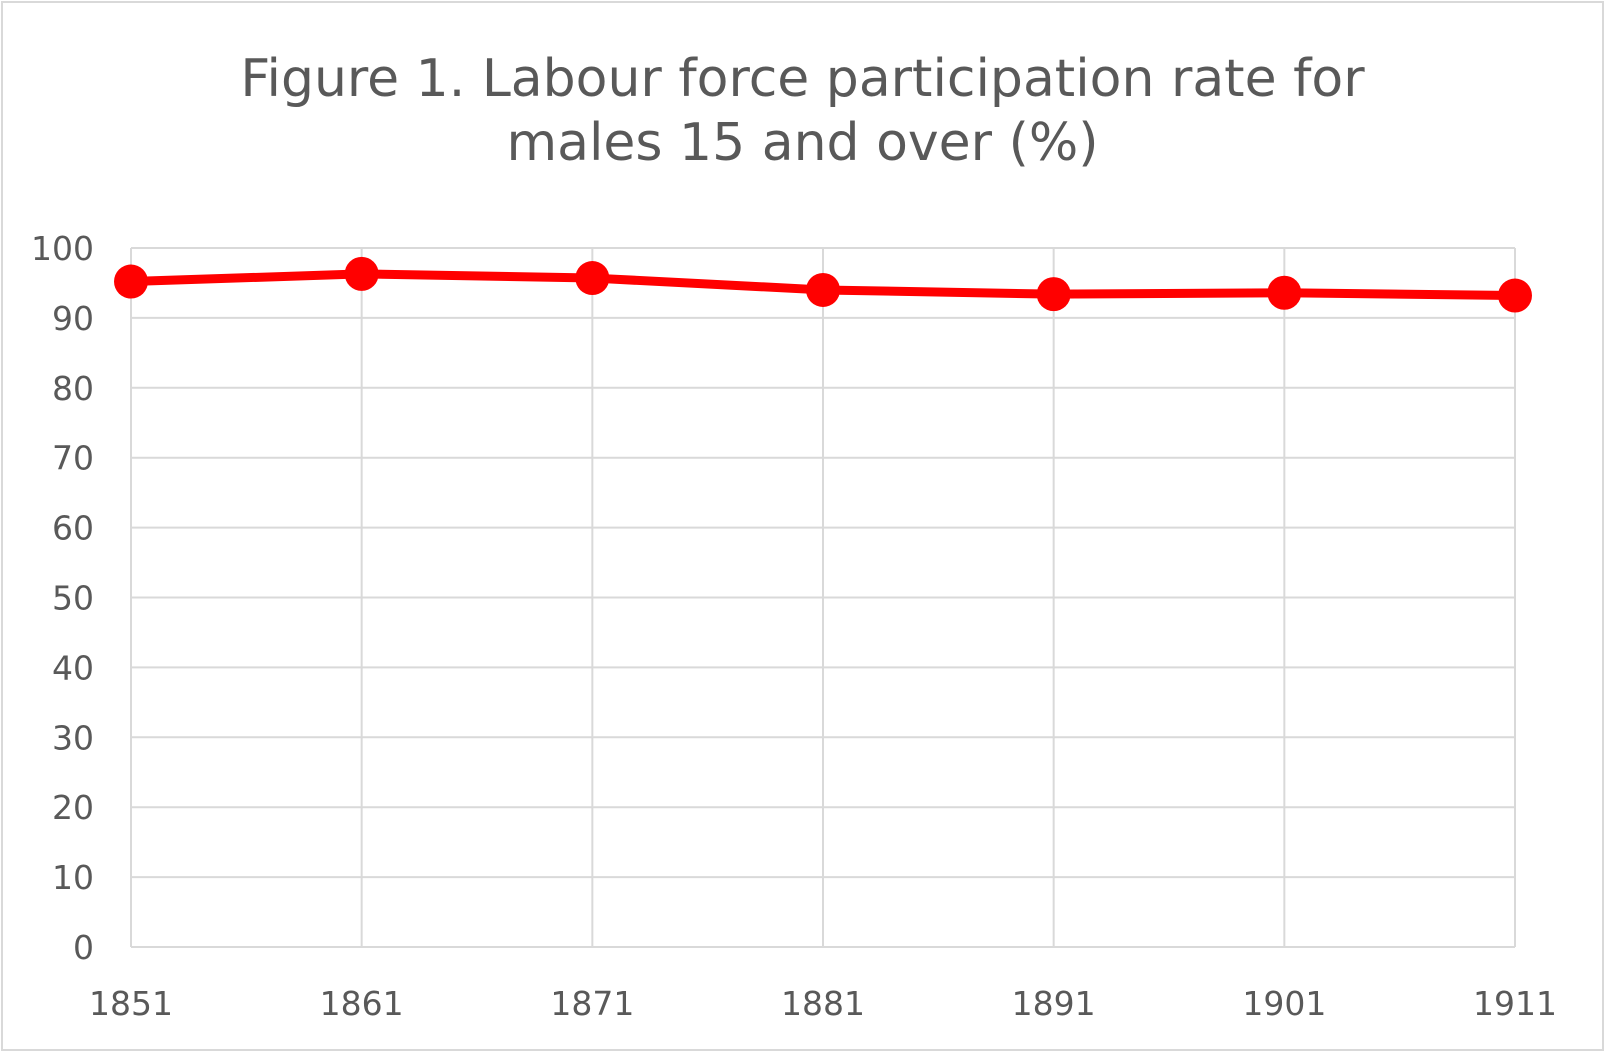 This screenshot has height=1056, width=1609. Describe the element at coordinates (73, 667) in the screenshot. I see `y-tick-label: 40` at that location.